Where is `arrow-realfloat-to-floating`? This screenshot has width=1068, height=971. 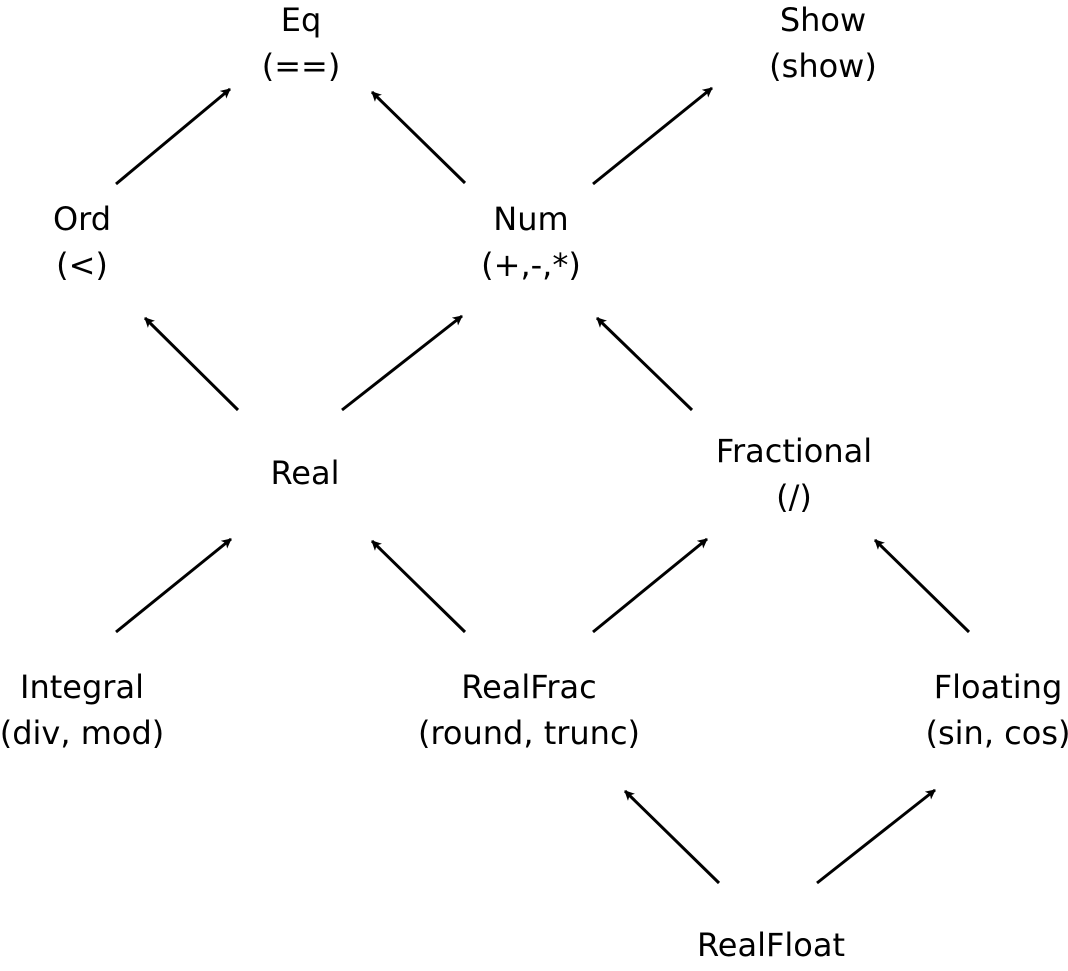
arrow-realfloat-to-floating is located at coordinates (876, 836).